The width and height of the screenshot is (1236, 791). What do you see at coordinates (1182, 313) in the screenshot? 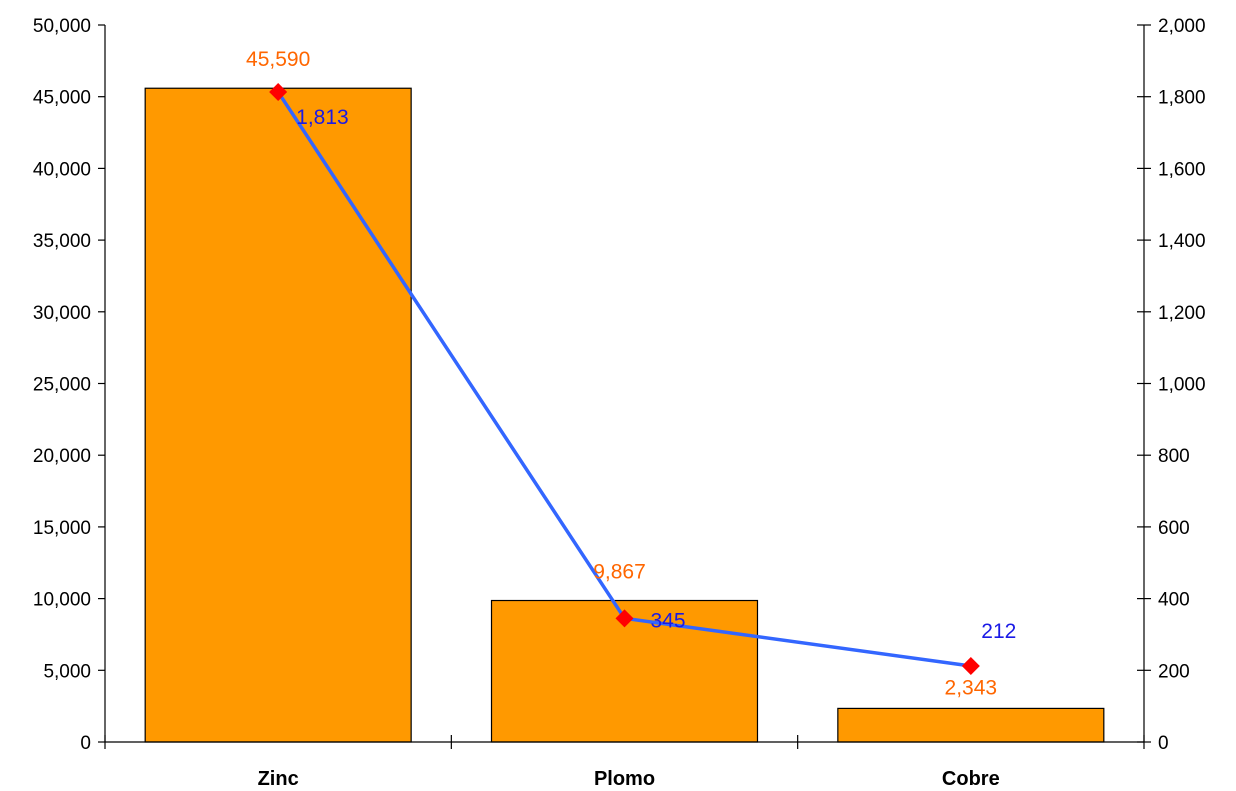
I see `right-y-tick-label: 1,200` at bounding box center [1182, 313].